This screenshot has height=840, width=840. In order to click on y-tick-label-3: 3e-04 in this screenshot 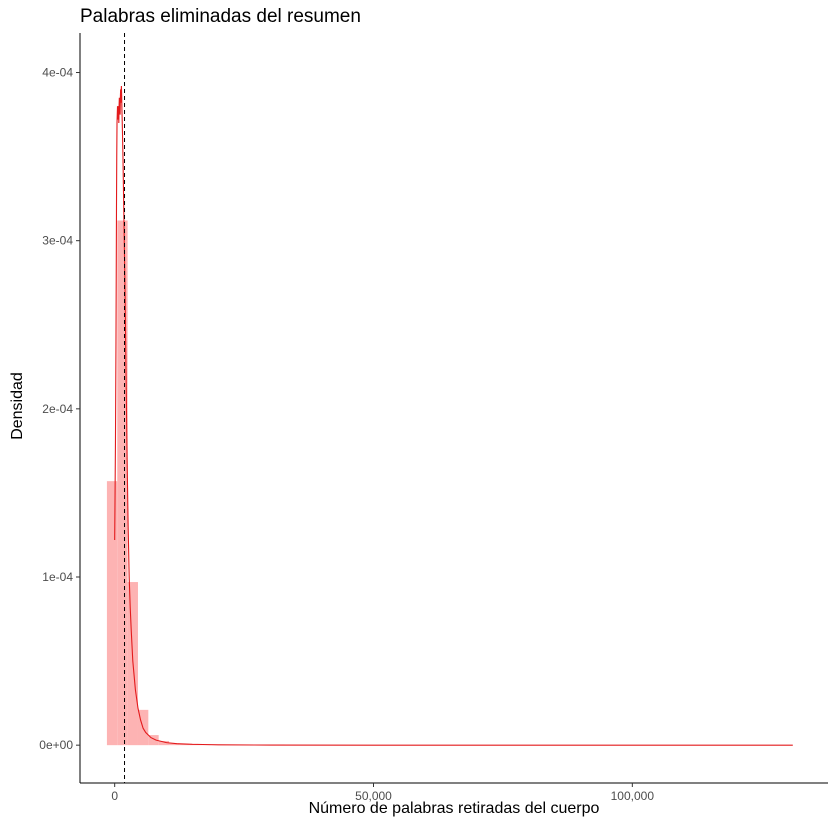, I will do `click(57, 241)`.